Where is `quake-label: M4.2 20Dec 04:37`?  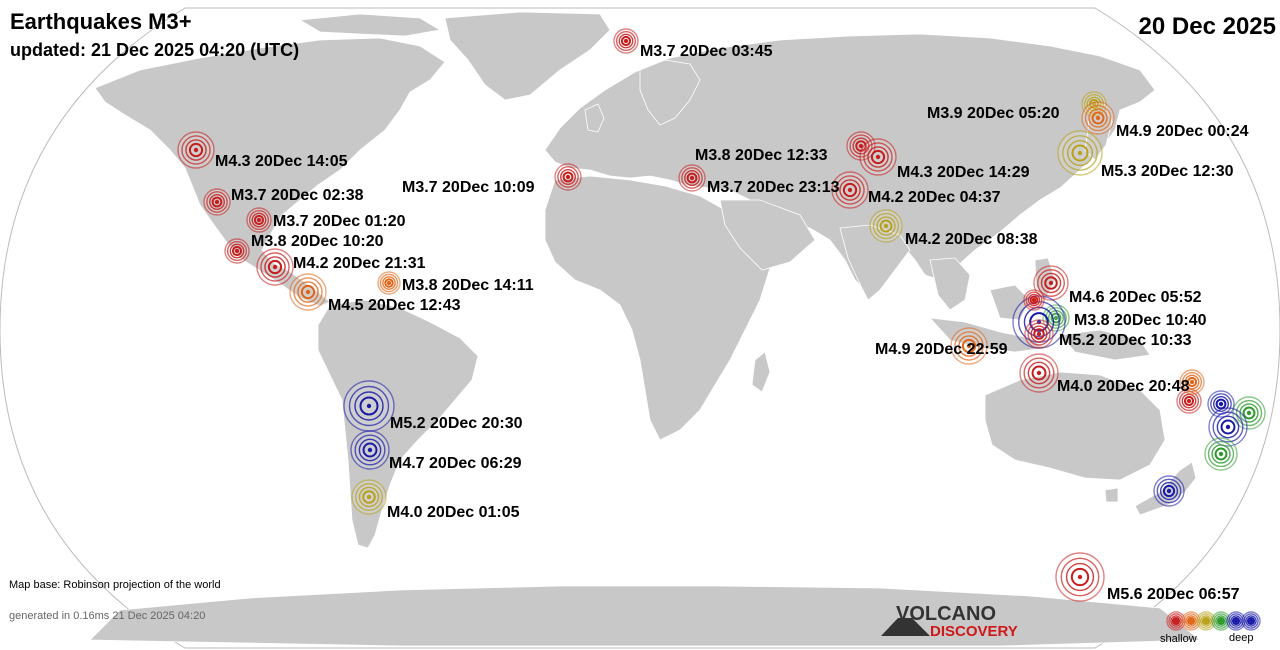 quake-label: M4.2 20Dec 04:37 is located at coordinates (934, 197).